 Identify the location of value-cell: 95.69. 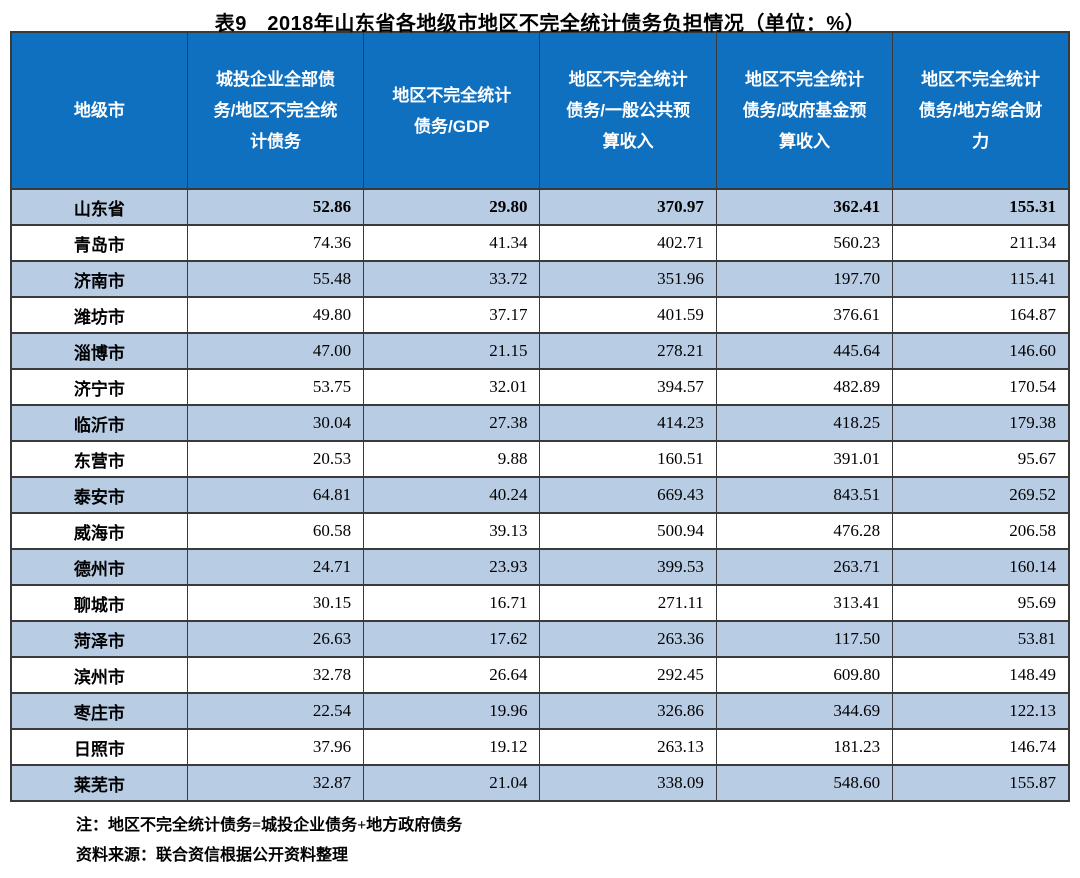
(981, 603).